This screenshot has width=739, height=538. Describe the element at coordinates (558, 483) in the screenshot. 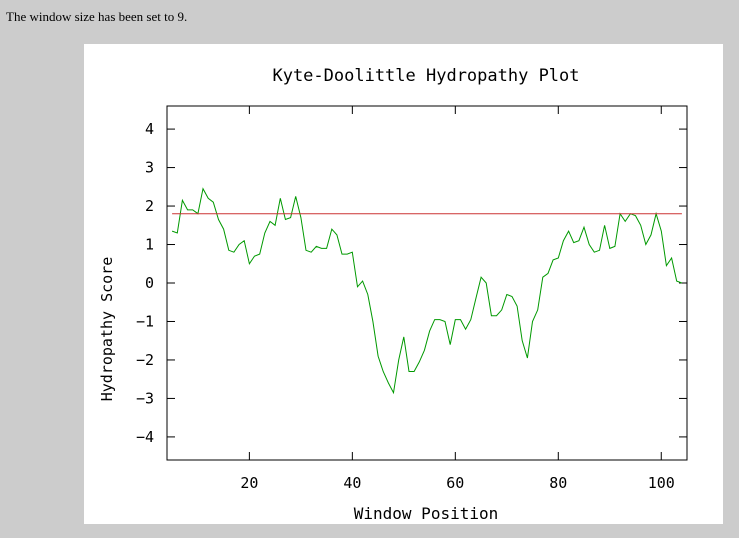

I see `x-tick-label: 80` at that location.